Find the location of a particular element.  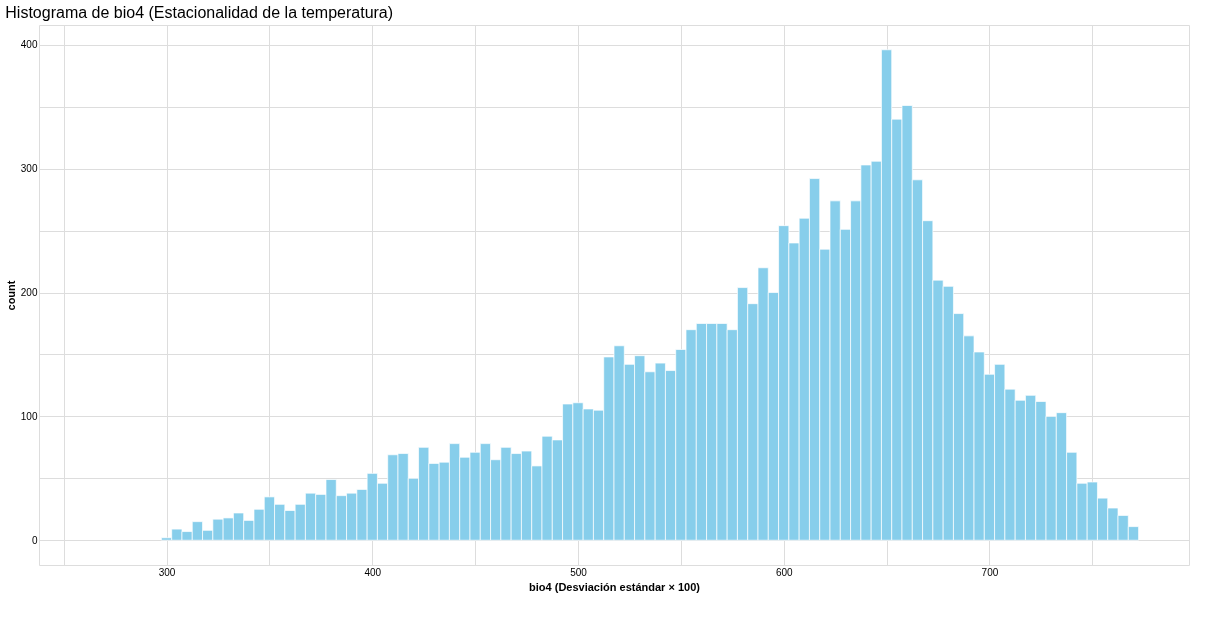

y-tick-label: 300 is located at coordinates (29, 169).